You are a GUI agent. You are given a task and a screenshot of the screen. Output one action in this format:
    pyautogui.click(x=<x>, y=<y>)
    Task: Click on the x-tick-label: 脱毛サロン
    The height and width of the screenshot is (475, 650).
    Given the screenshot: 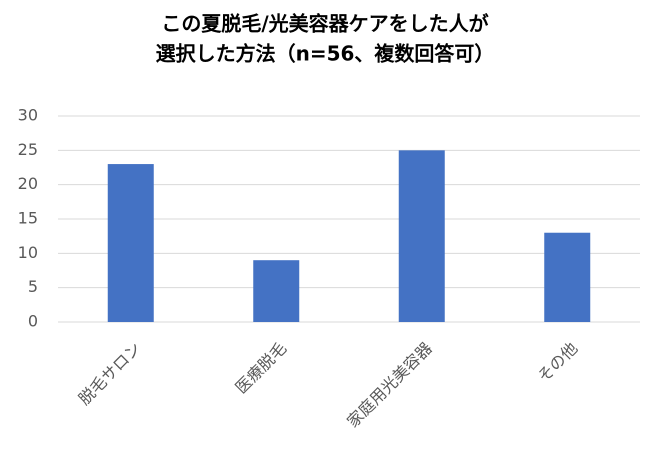 What is the action you would take?
    pyautogui.click(x=110, y=374)
    